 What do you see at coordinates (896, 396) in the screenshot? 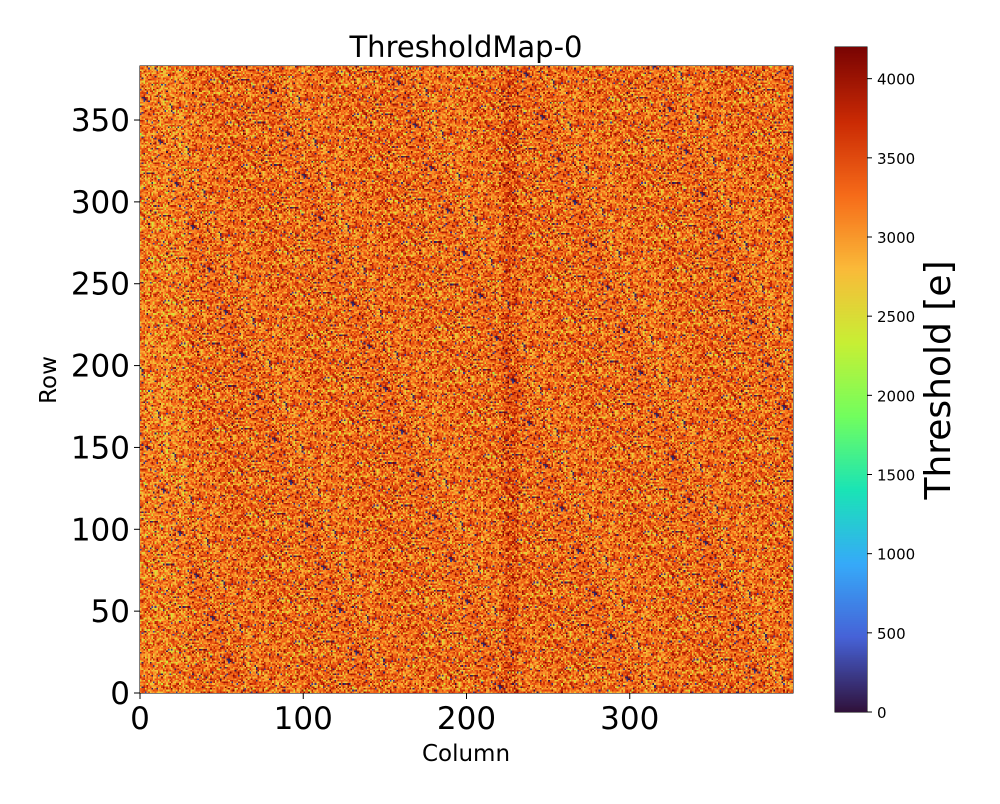
I see `colorbar-tick-label: 2000` at bounding box center [896, 396].